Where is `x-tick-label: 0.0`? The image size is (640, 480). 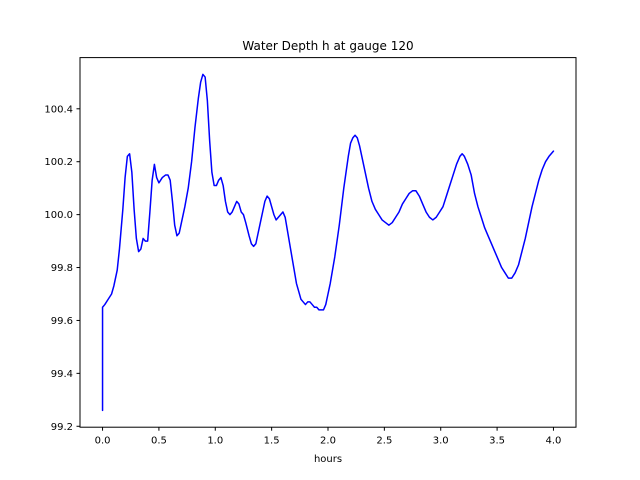 x-tick-label: 0.0 is located at coordinates (103, 441).